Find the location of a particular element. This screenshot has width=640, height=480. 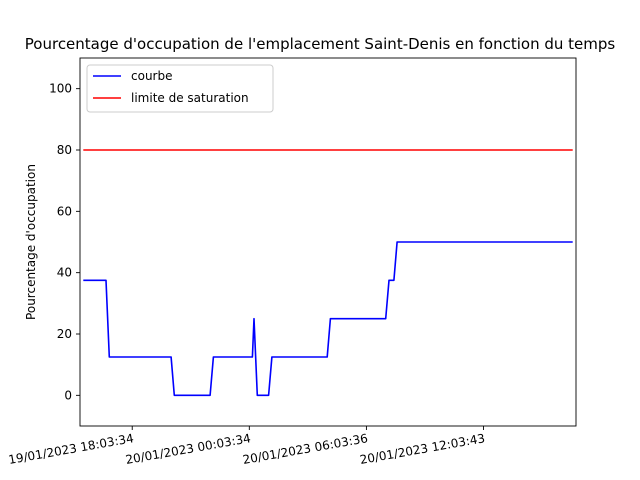

legend: courbe limite de saturation is located at coordinates (180, 88).